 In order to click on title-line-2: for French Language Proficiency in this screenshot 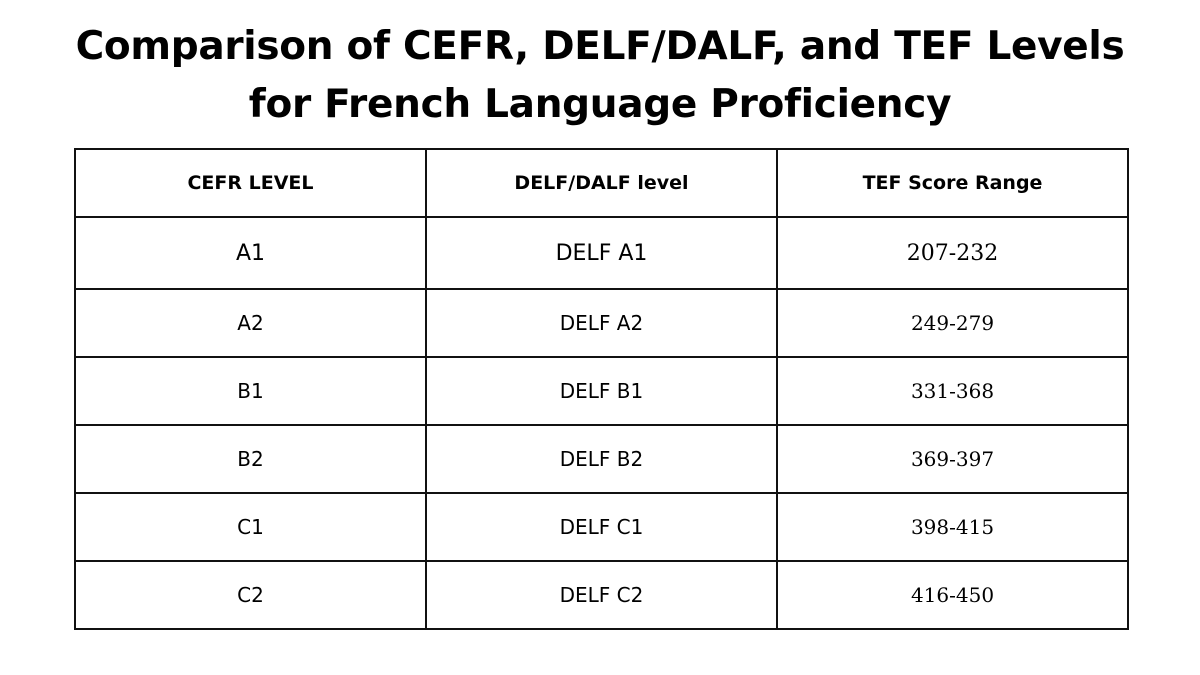, I will do `click(600, 104)`.